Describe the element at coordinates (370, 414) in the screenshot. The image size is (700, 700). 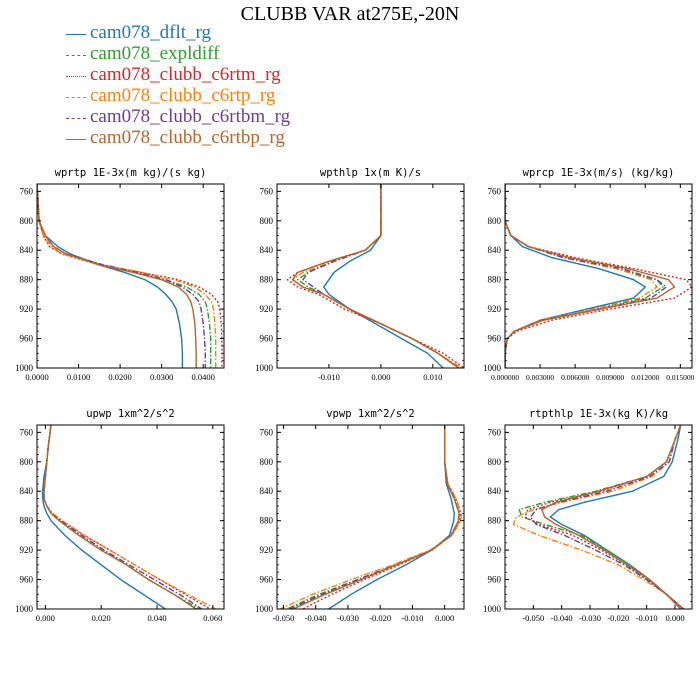
I see `panel-title: vpwp 1xm^2/s^2` at that location.